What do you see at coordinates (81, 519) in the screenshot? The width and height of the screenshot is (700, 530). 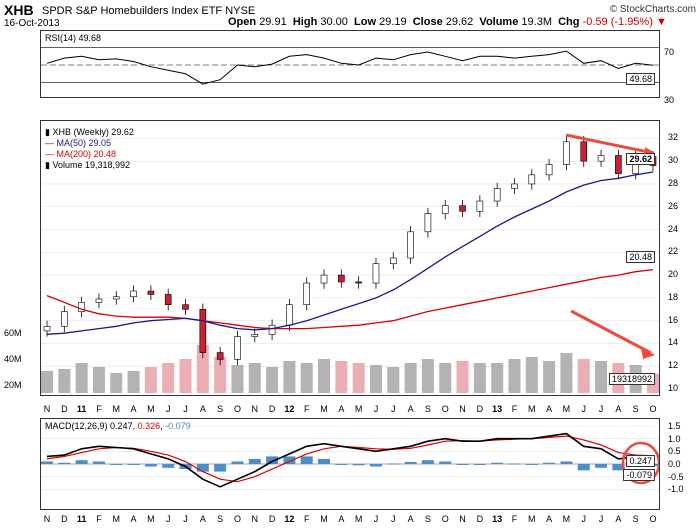 I see `x-tick: 11` at bounding box center [81, 519].